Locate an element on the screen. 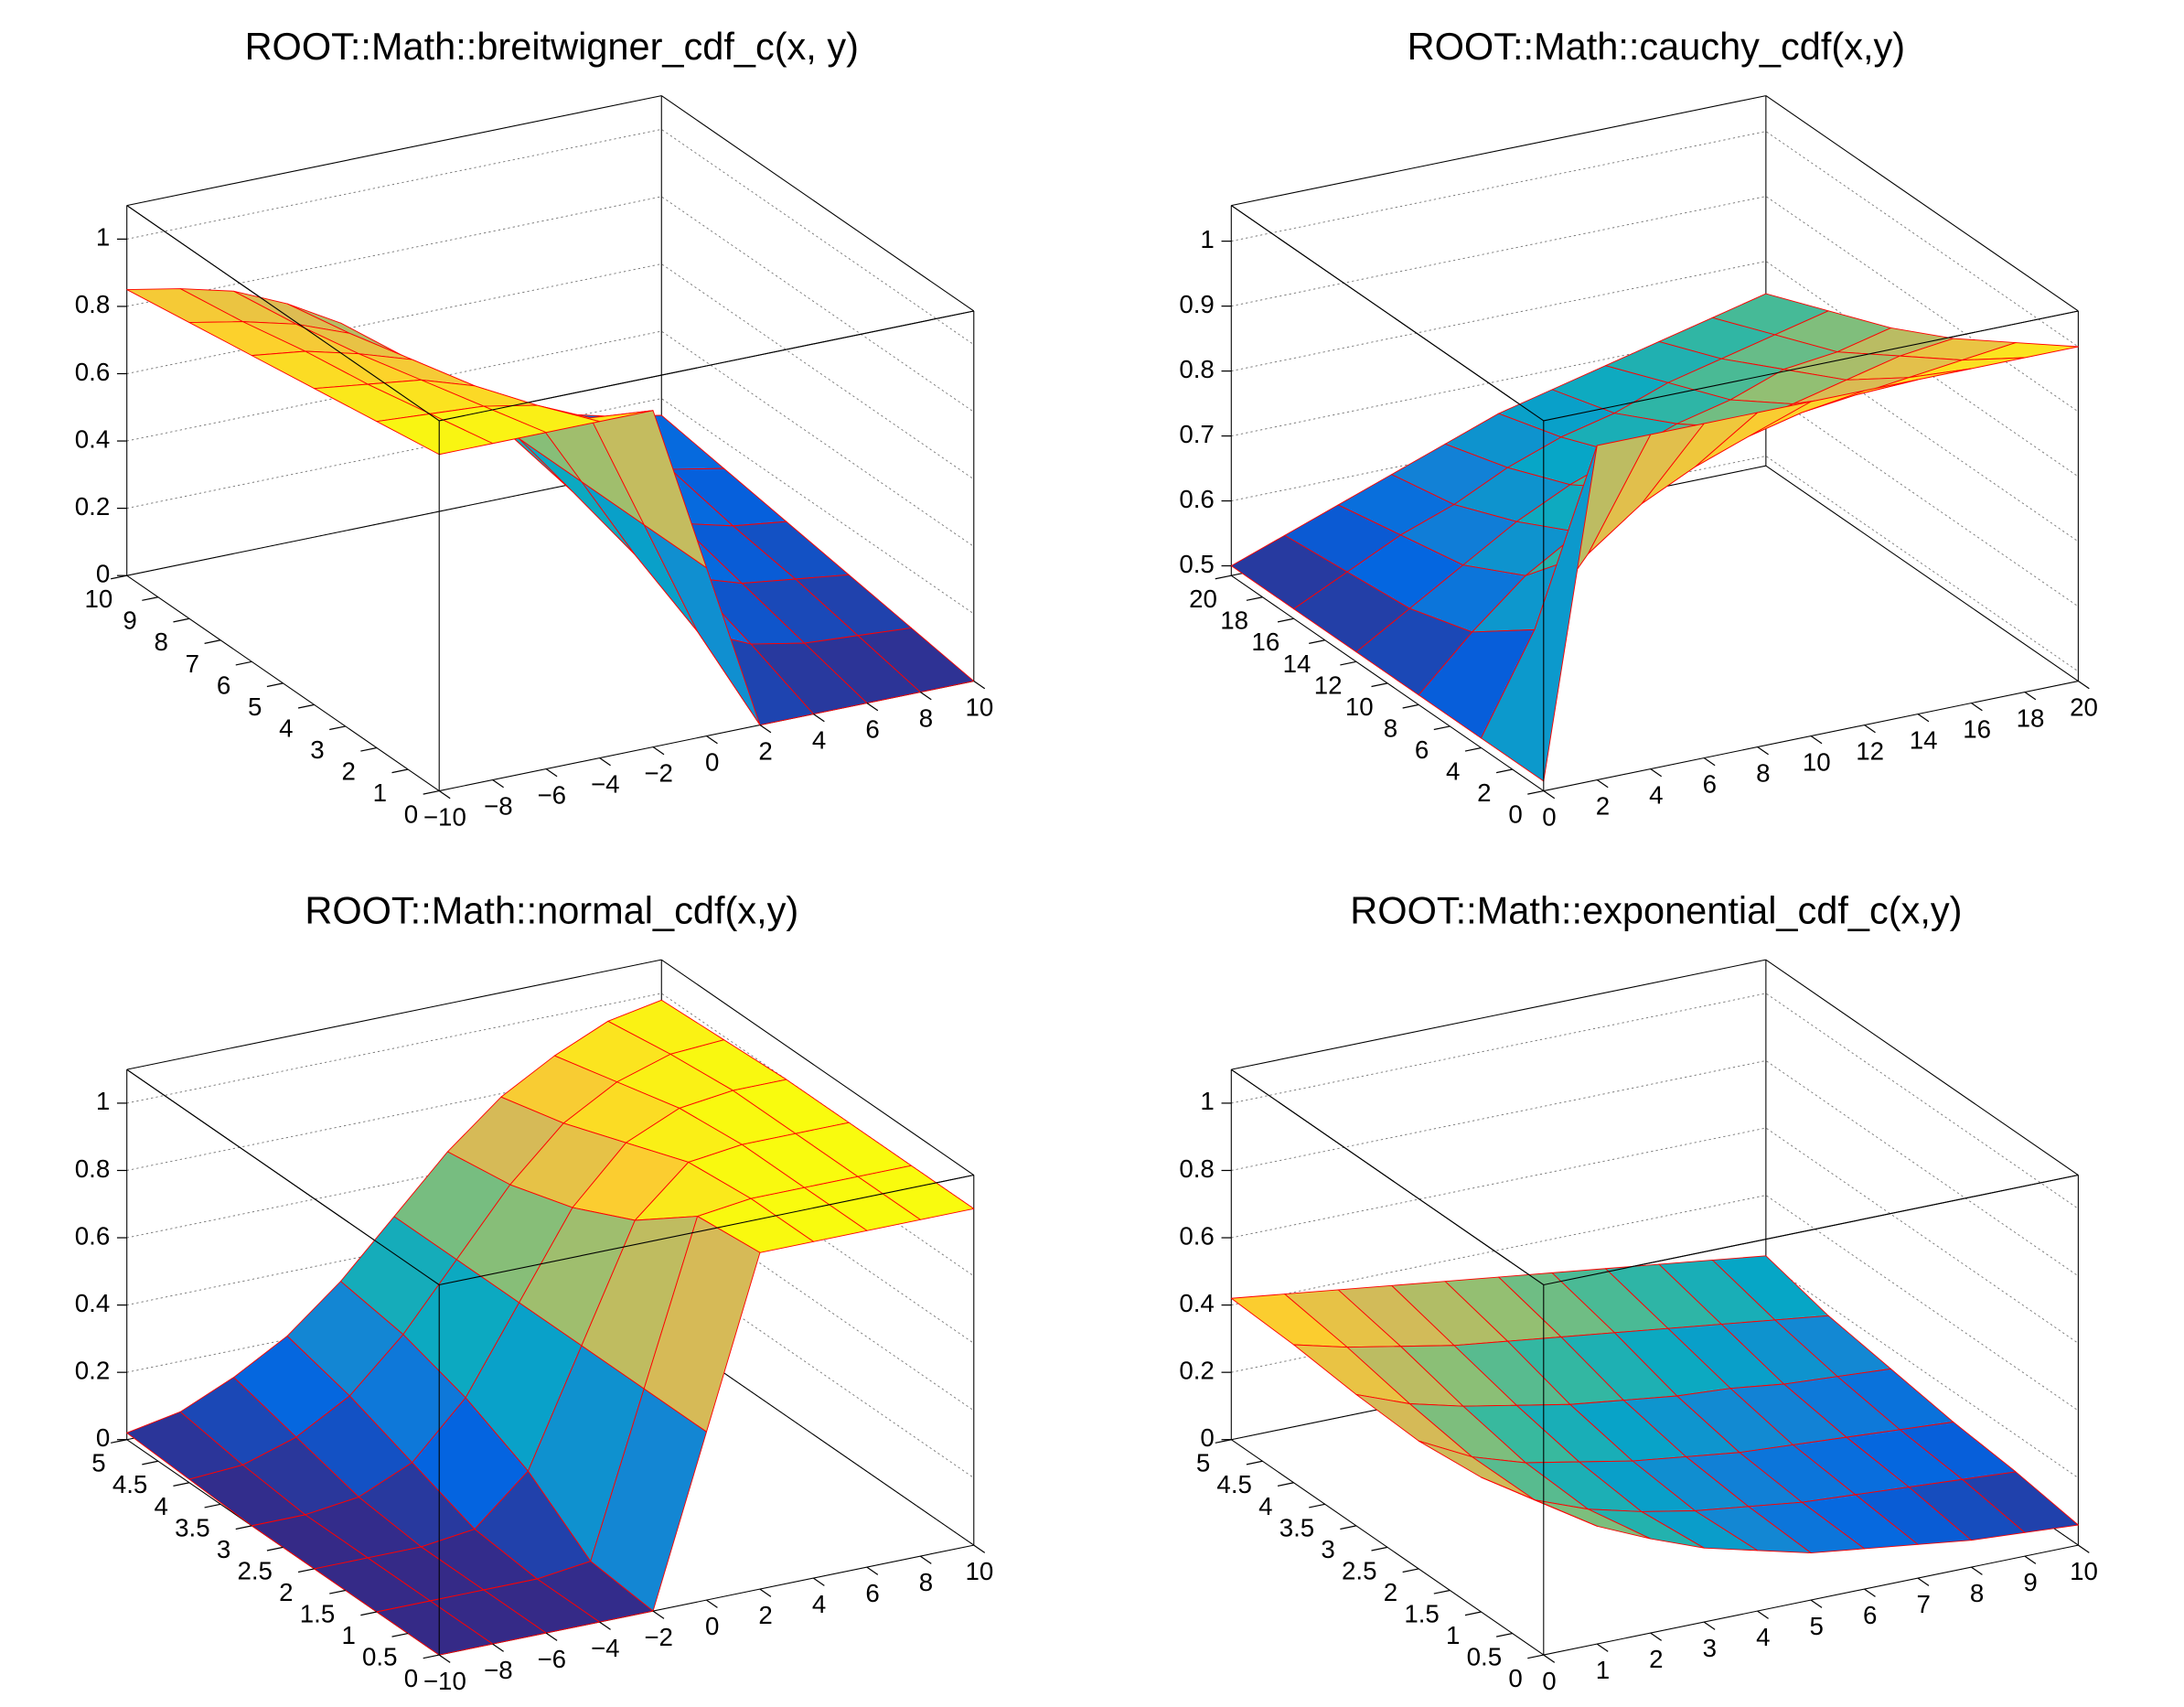  y-tick-label: 12 is located at coordinates (1328, 685).